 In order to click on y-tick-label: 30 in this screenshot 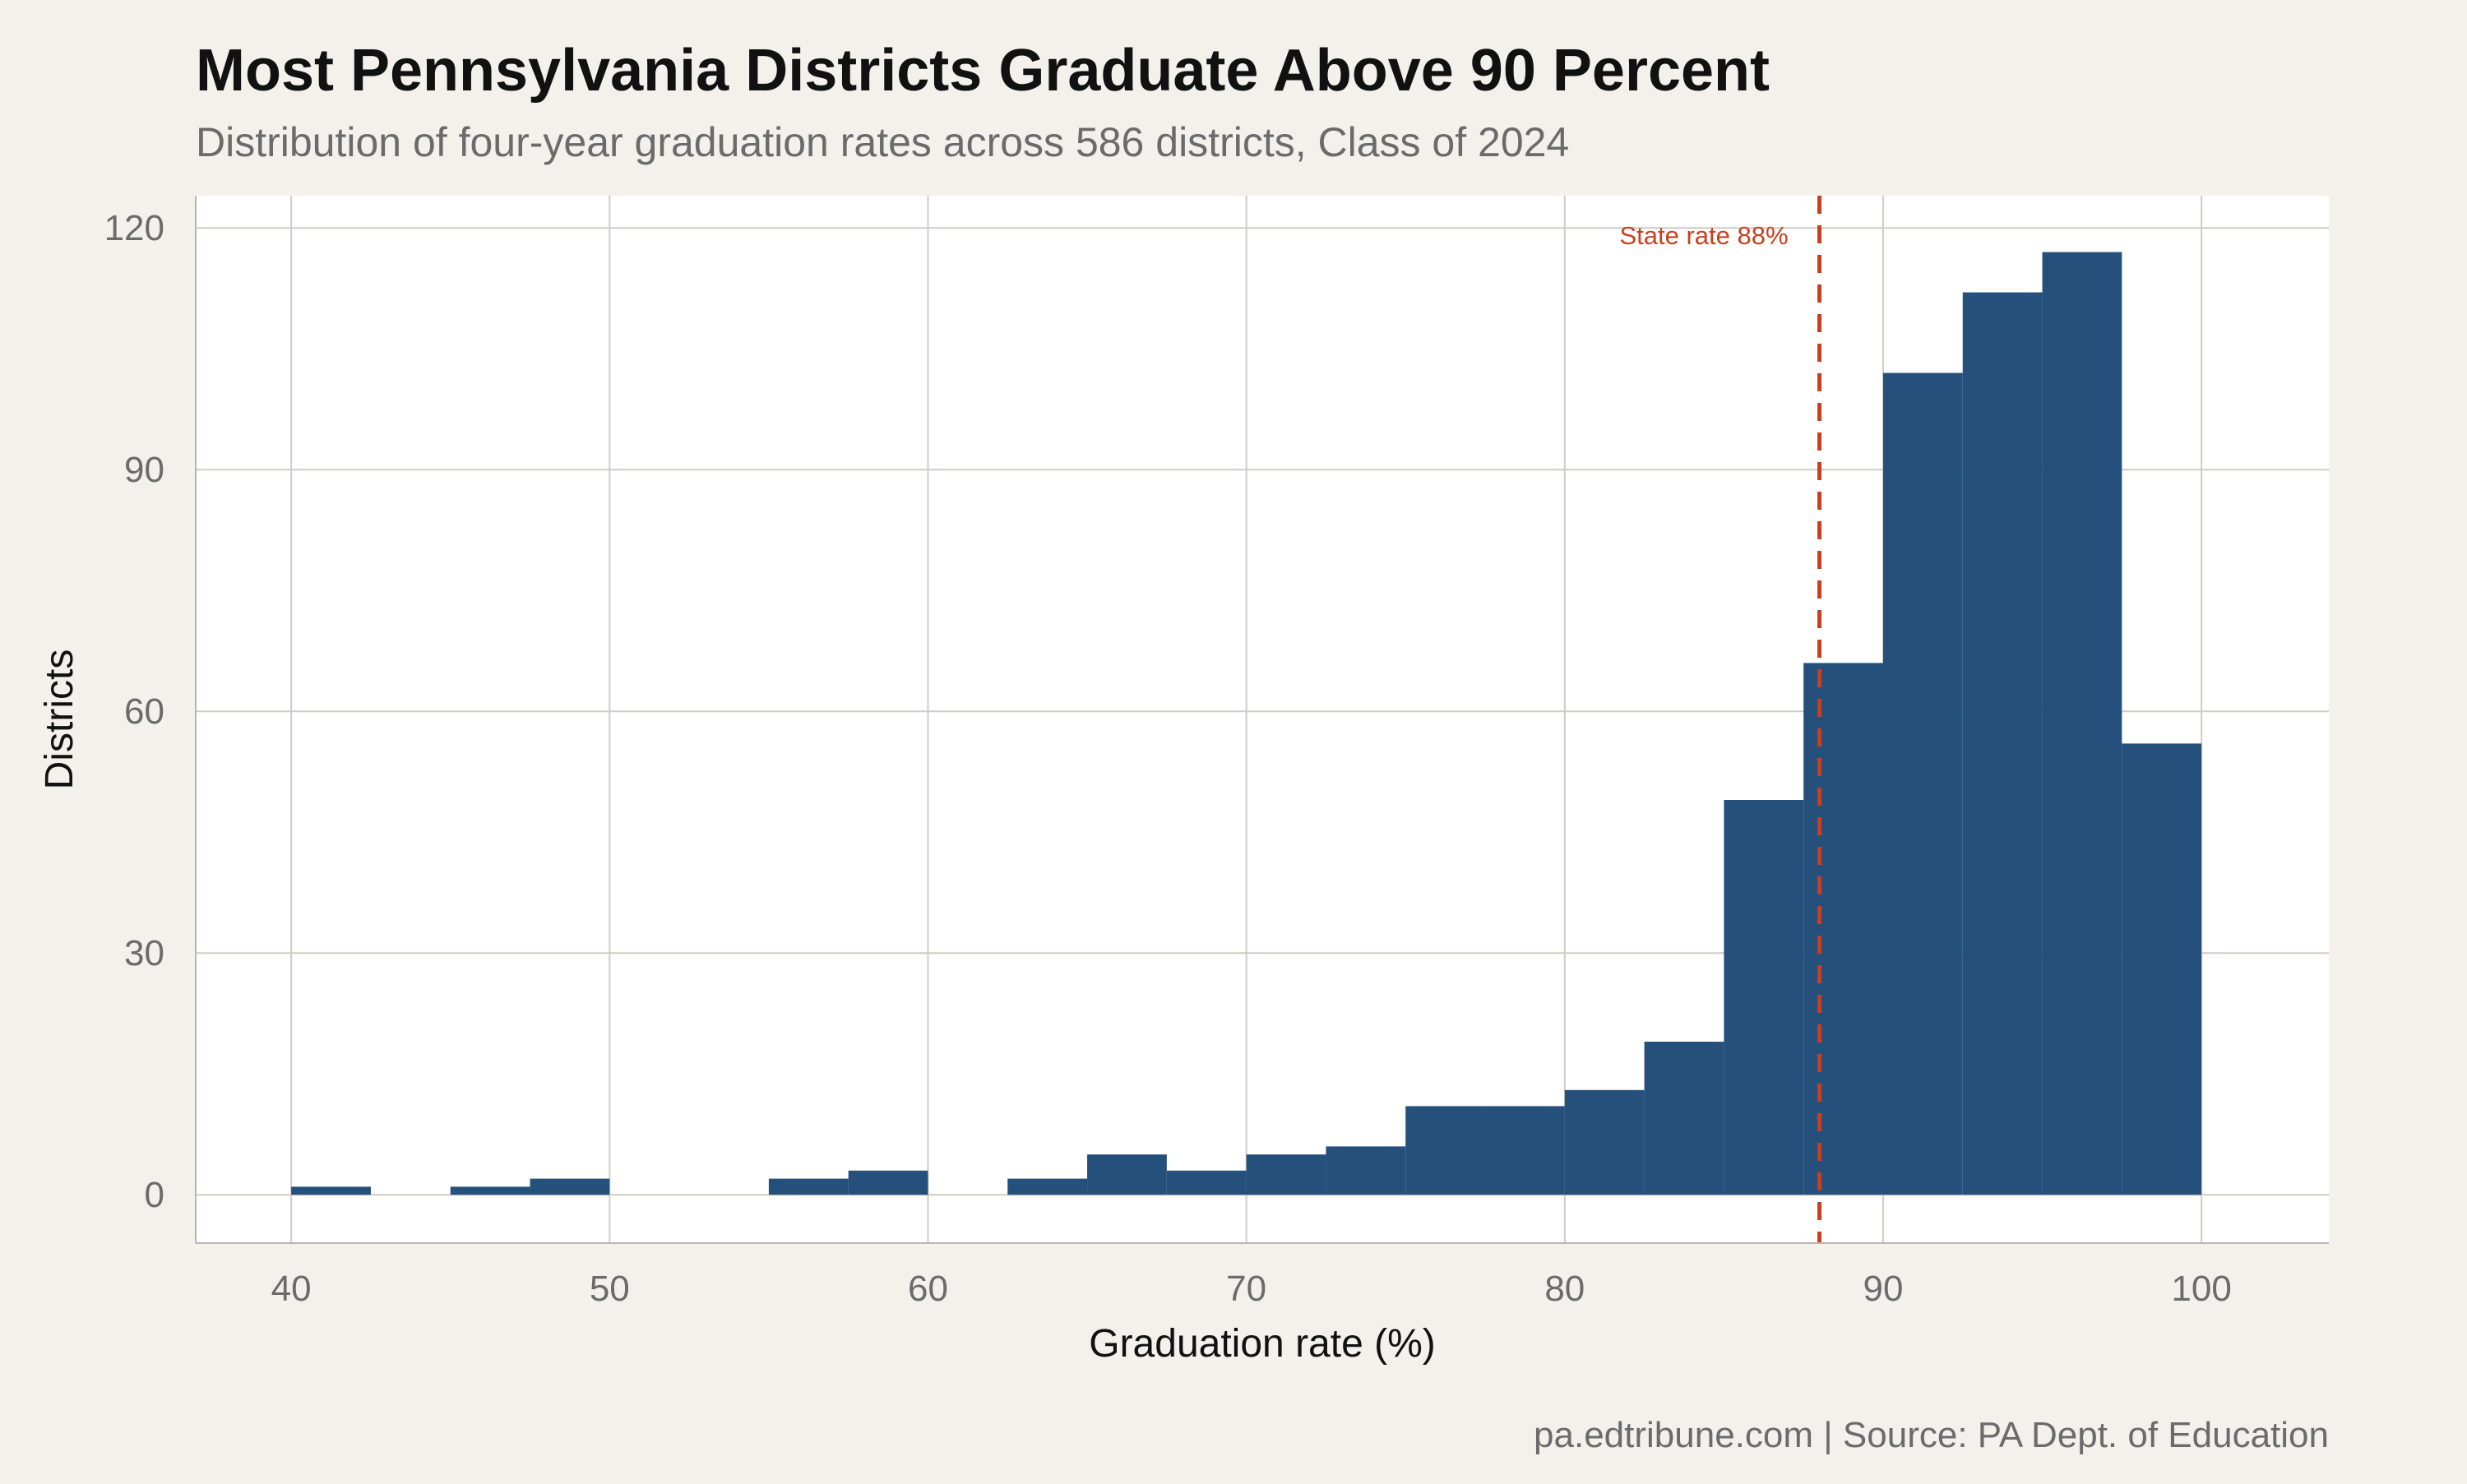, I will do `click(144, 953)`.